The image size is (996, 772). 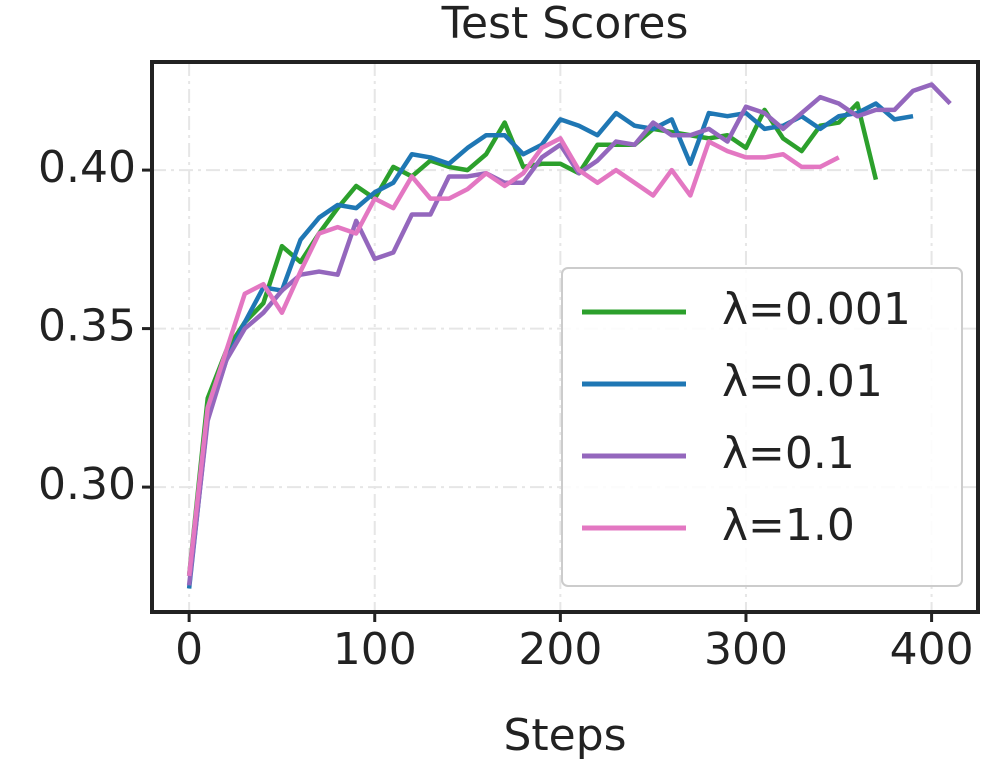 I want to click on chart-title: Test Scores, so click(x=565, y=24).